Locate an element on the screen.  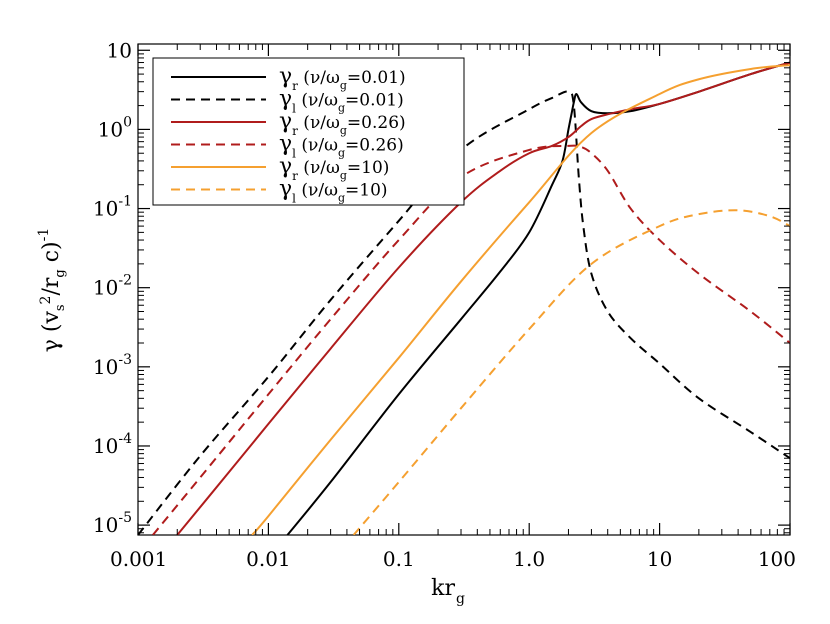
x-tick-label: 0.1 is located at coordinates (399, 559).